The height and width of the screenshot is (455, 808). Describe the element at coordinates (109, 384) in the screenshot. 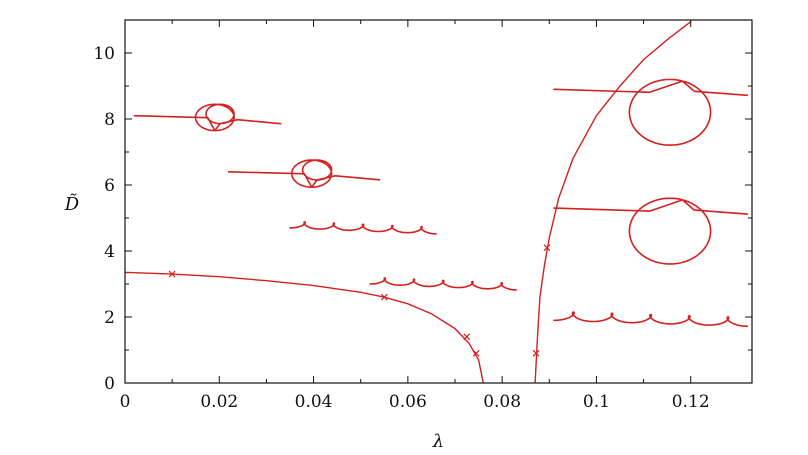

I see `y-tick-label: 0` at that location.